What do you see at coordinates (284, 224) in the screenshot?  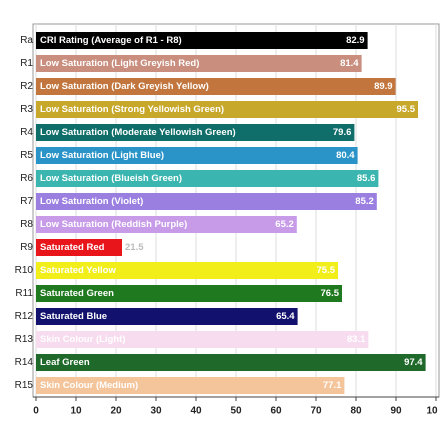 I see `value-label: 65.2` at bounding box center [284, 224].